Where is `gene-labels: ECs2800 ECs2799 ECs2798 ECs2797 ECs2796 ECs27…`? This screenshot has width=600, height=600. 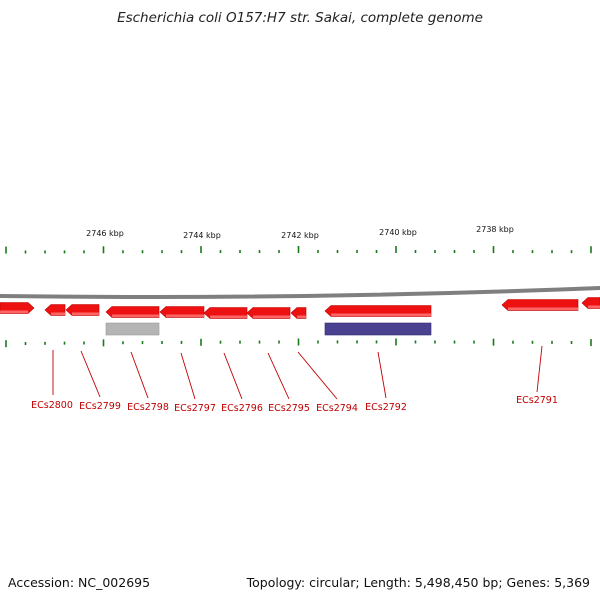 gene-labels: ECs2800 ECs2799 ECs2798 ECs2797 ECs2796 ECs27… is located at coordinates (294, 404).